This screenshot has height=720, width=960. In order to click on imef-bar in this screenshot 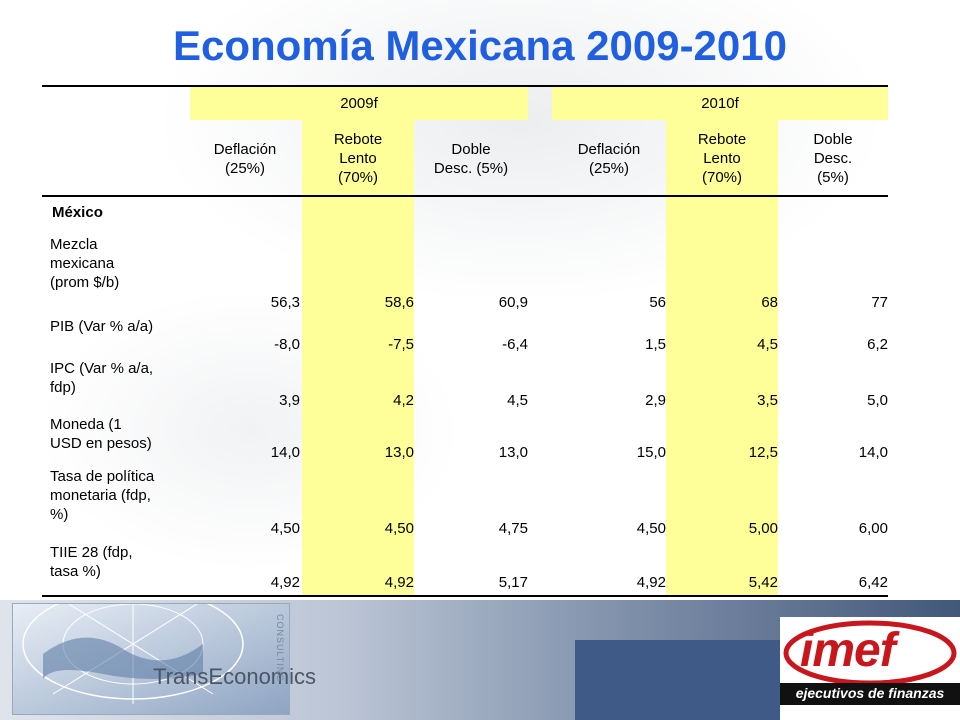, I will do `click(870, 694)`.